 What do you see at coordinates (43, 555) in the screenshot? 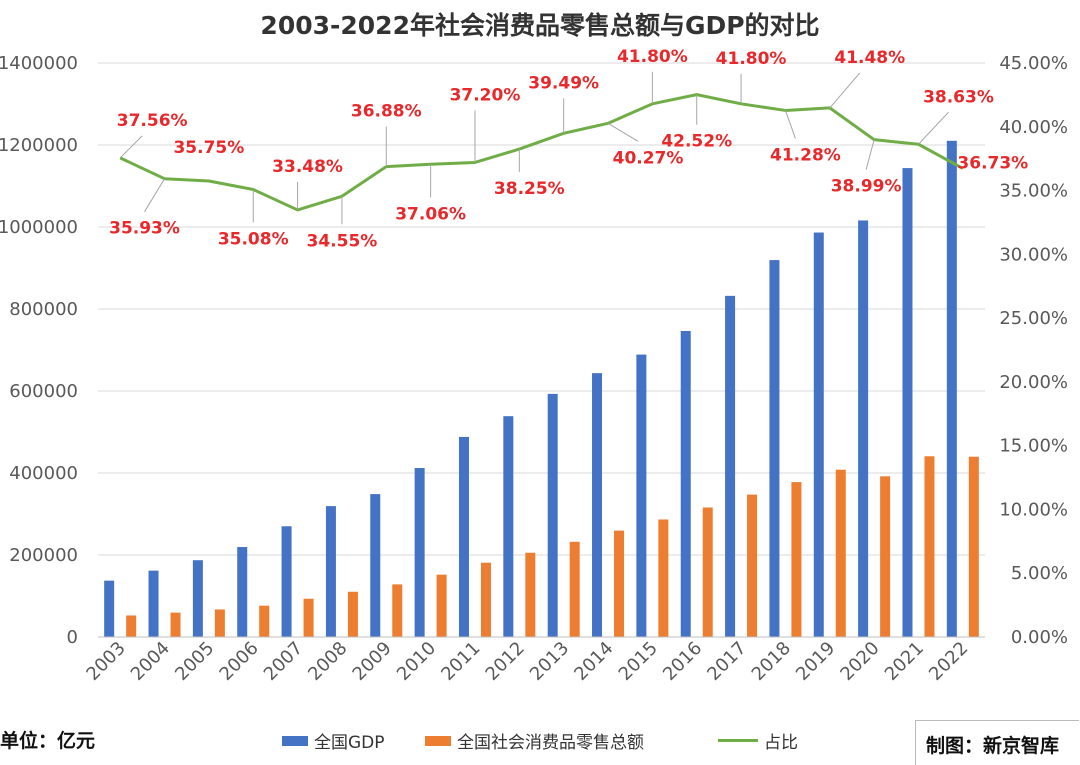
I see `y-left-tick-label: 200000` at bounding box center [43, 555].